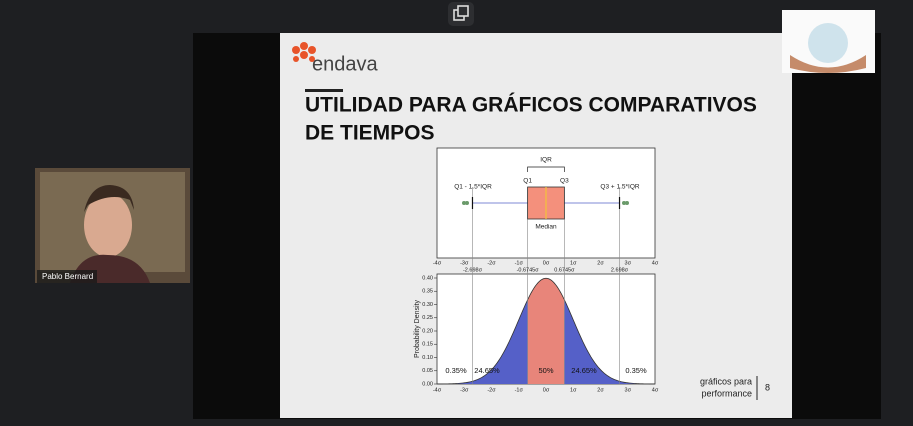 This screenshot has height=426, width=913. I want to click on title-rule, so click(324, 90).